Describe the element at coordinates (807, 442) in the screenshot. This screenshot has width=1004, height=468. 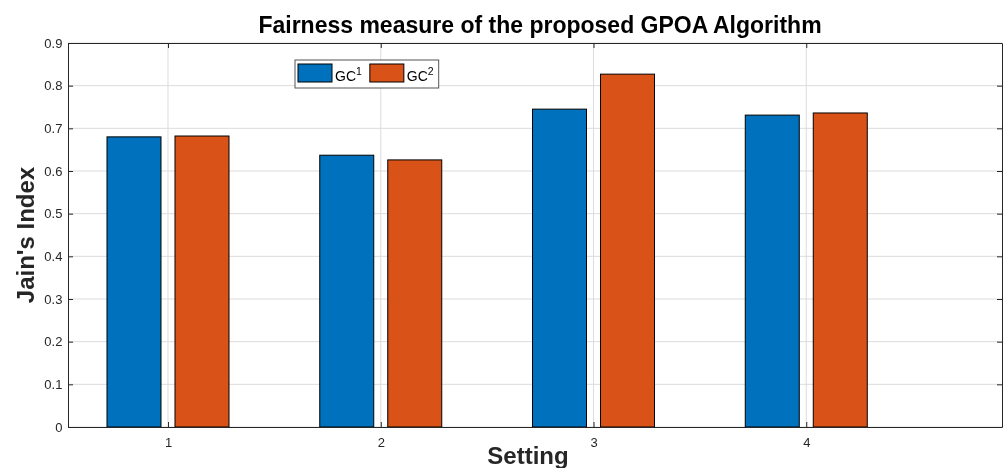
I see `x-tick-label: 4` at that location.